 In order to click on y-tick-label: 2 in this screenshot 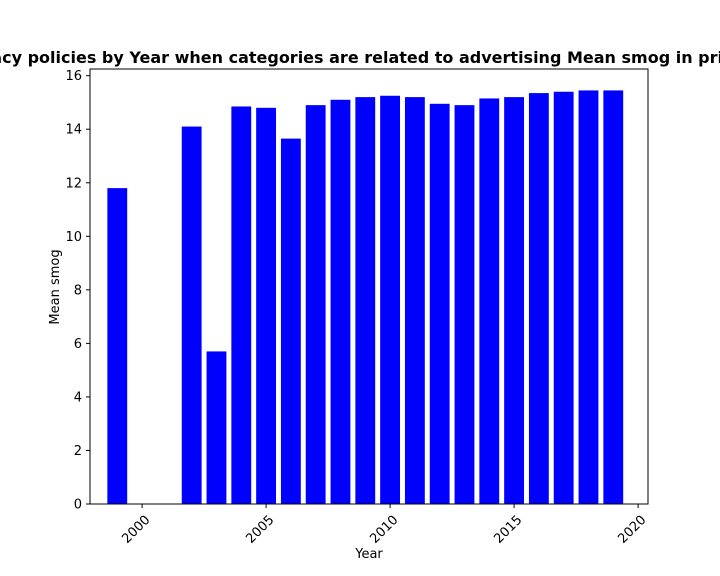, I will do `click(78, 451)`.